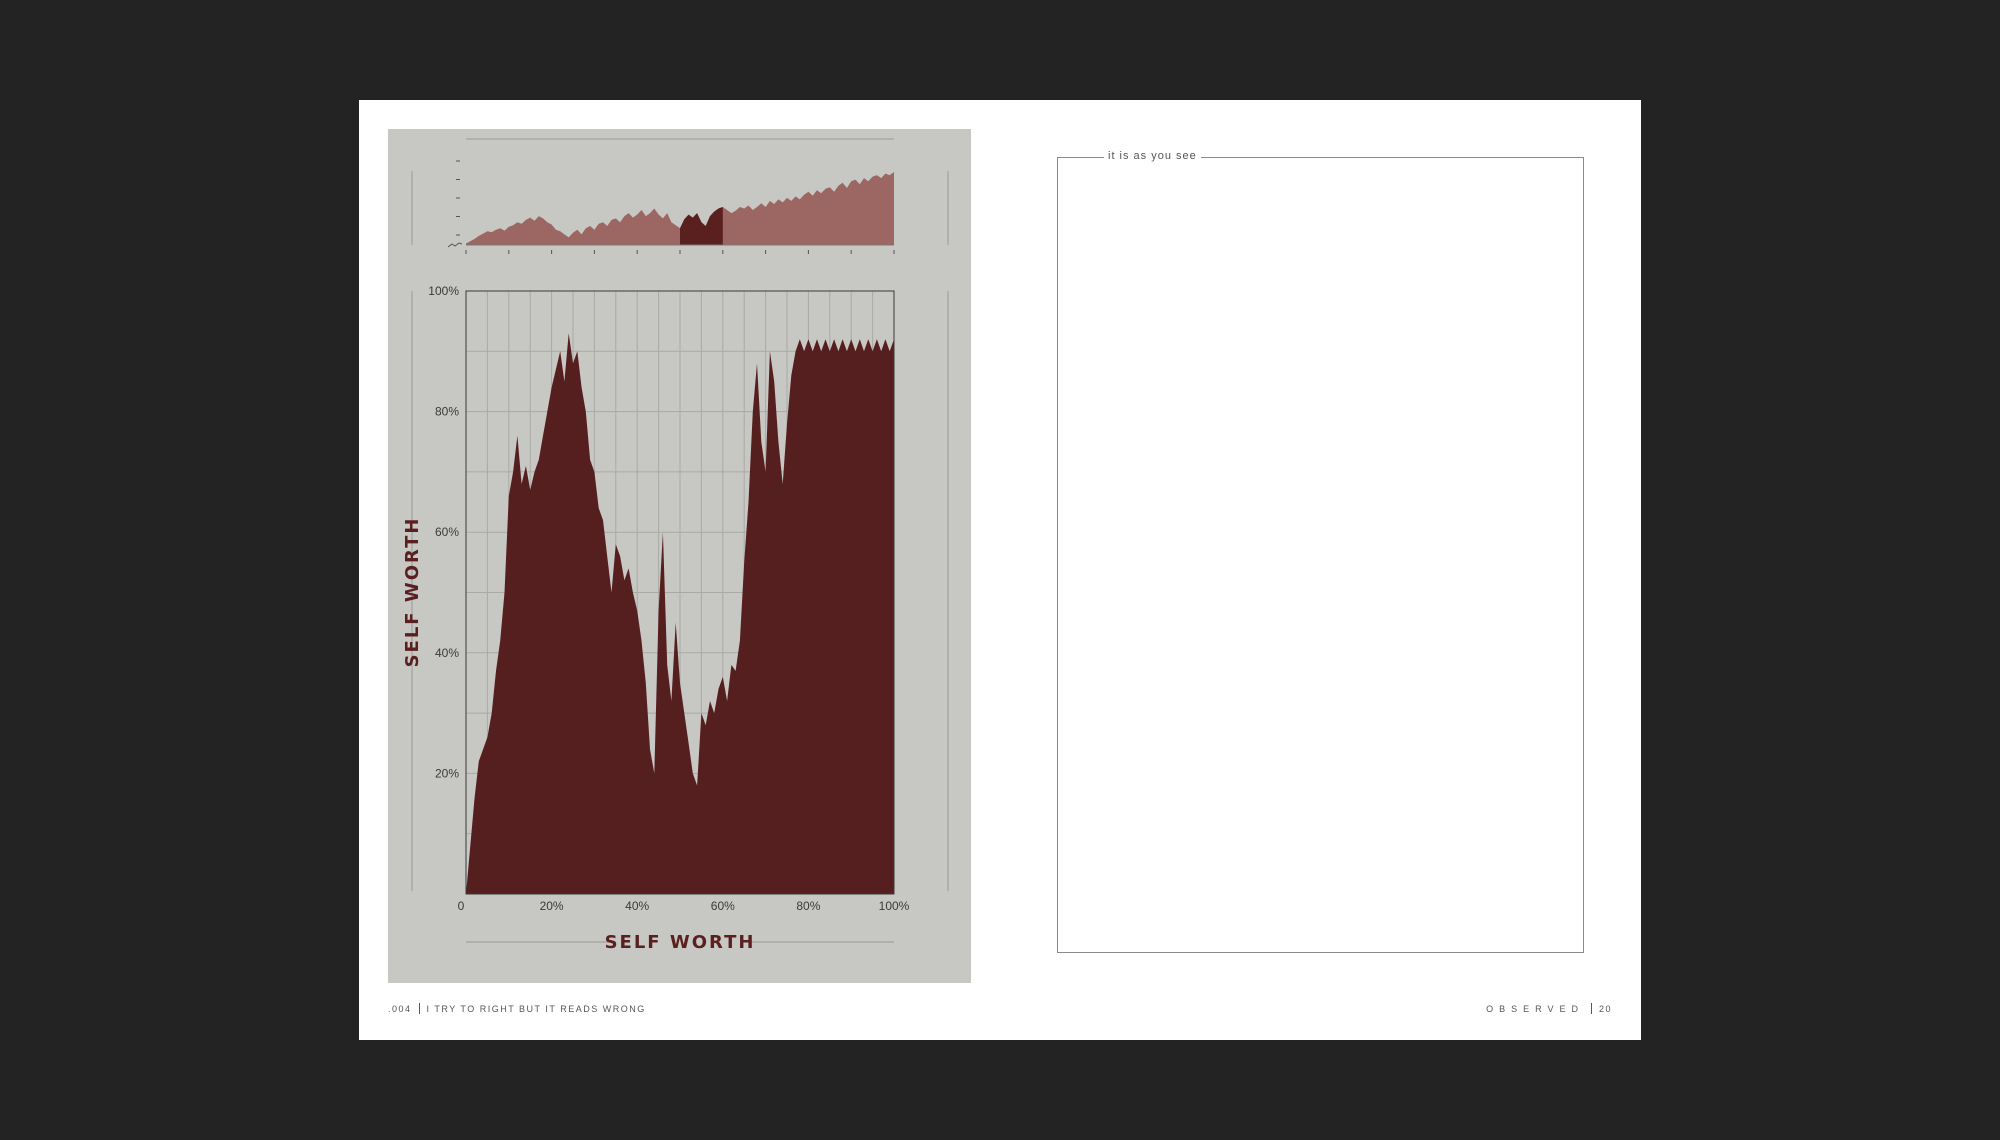  Describe the element at coordinates (1605, 1009) in the screenshot. I see `page-number: 20` at that location.